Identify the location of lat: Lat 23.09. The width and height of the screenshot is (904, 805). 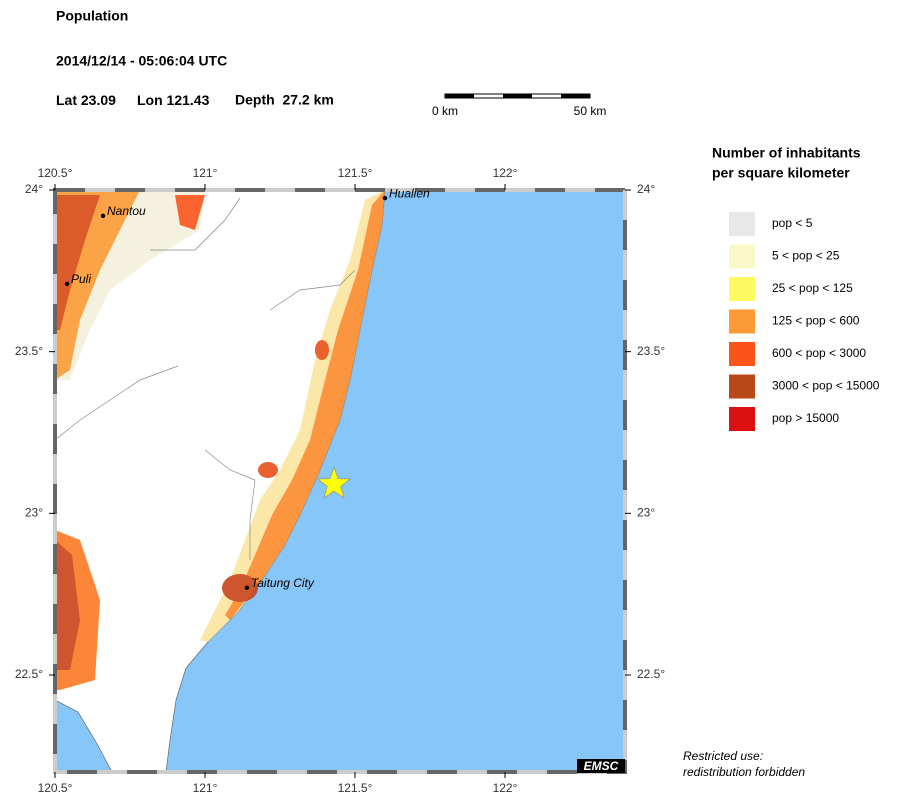
(86, 100).